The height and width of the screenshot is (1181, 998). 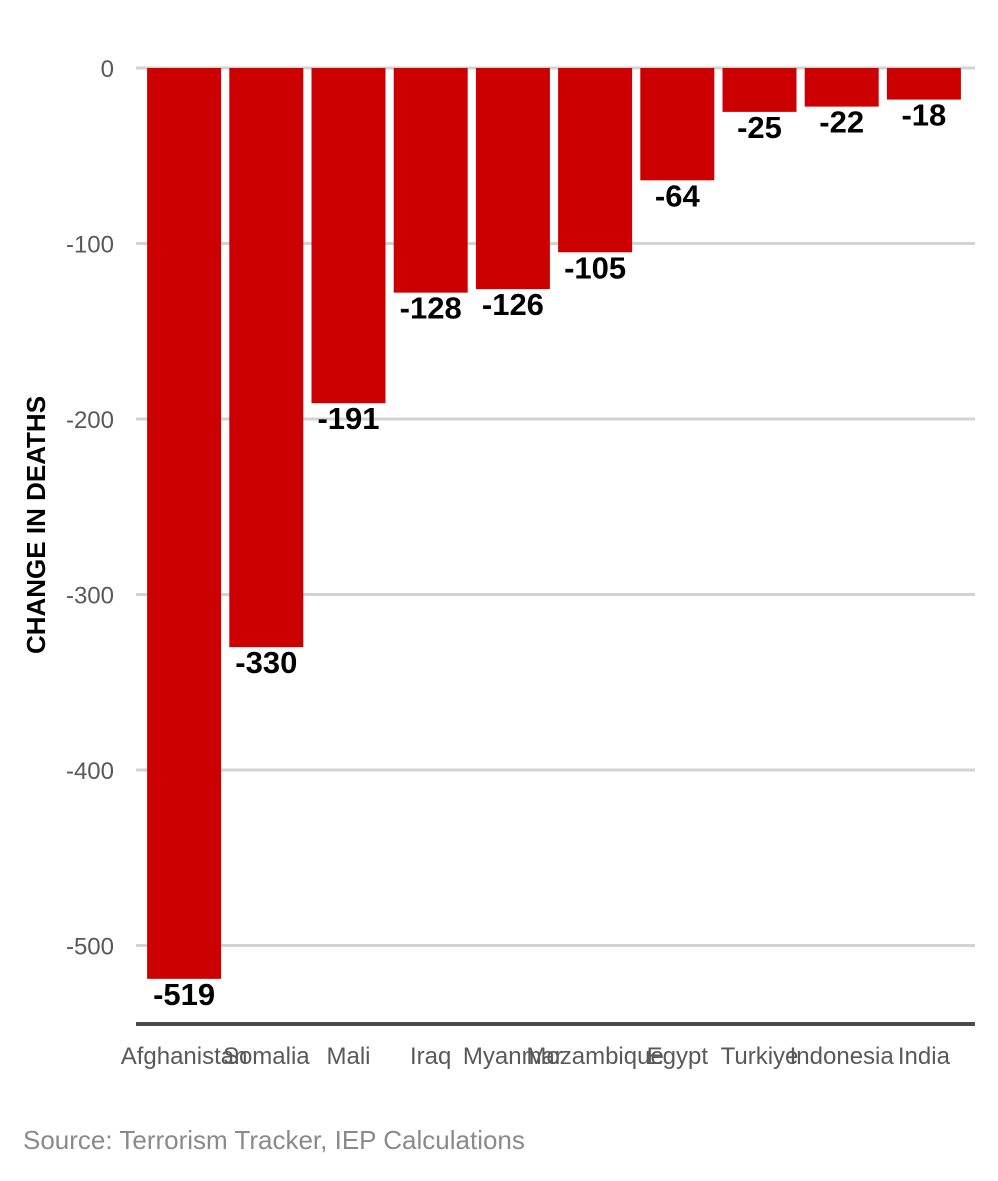 I want to click on y-tick-label: -200, so click(x=90, y=420).